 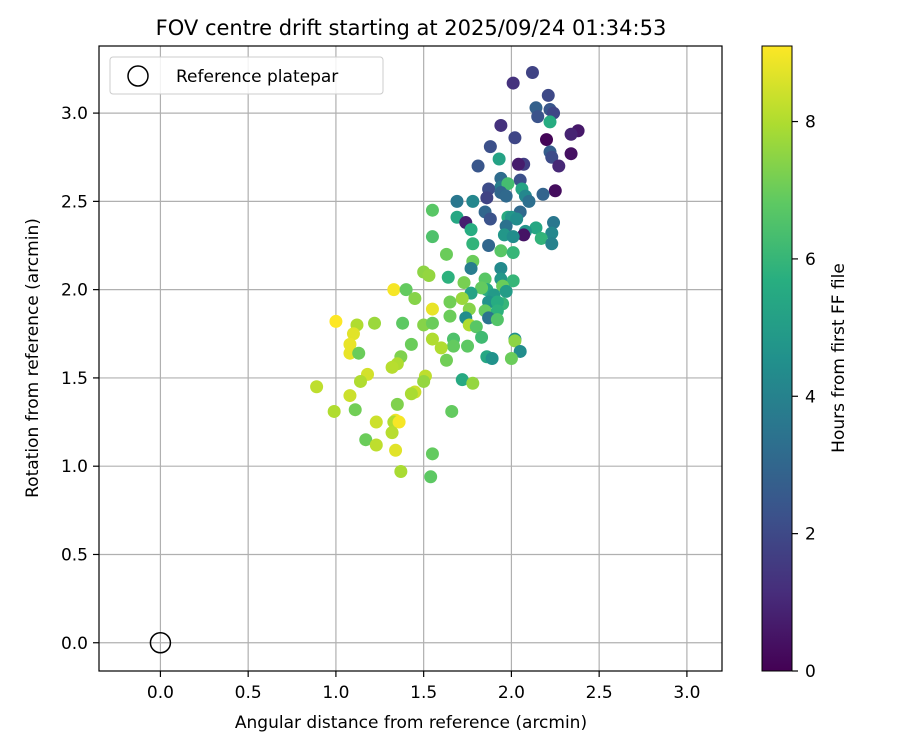 What do you see at coordinates (74, 379) in the screenshot?
I see `y-tick-label: 1.5` at bounding box center [74, 379].